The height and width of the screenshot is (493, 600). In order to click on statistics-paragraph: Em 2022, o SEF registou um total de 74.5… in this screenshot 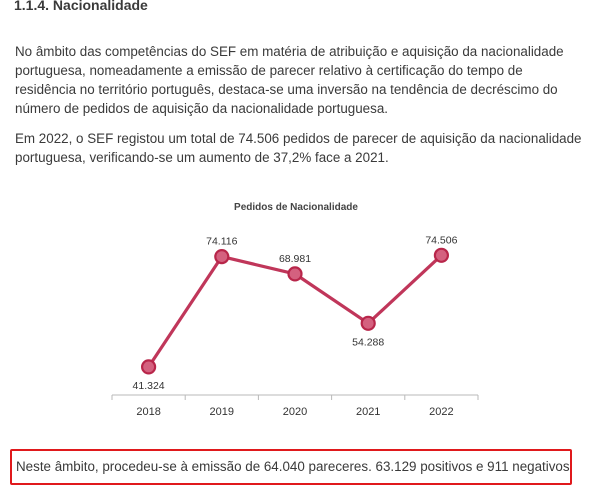, I will do `click(298, 148)`.